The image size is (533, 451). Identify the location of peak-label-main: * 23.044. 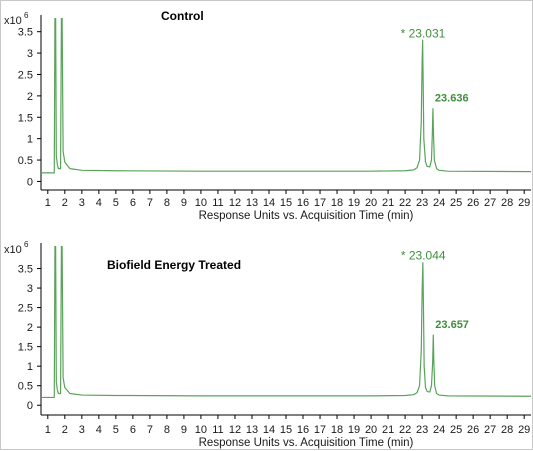
(423, 256).